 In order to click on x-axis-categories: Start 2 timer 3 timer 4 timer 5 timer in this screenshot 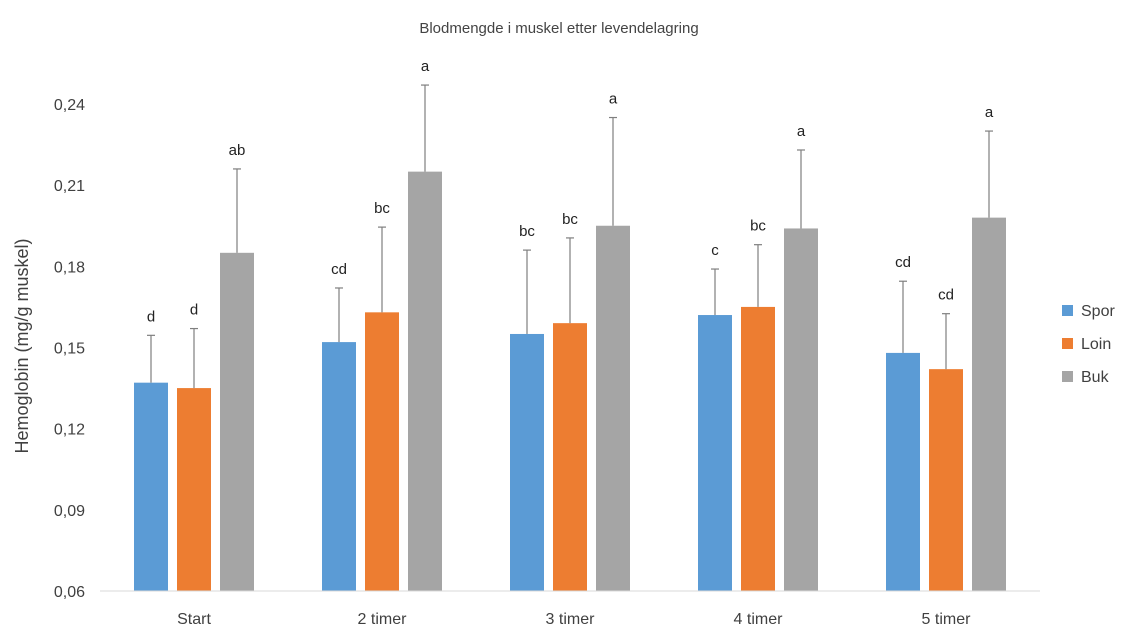, I will do `click(574, 619)`.